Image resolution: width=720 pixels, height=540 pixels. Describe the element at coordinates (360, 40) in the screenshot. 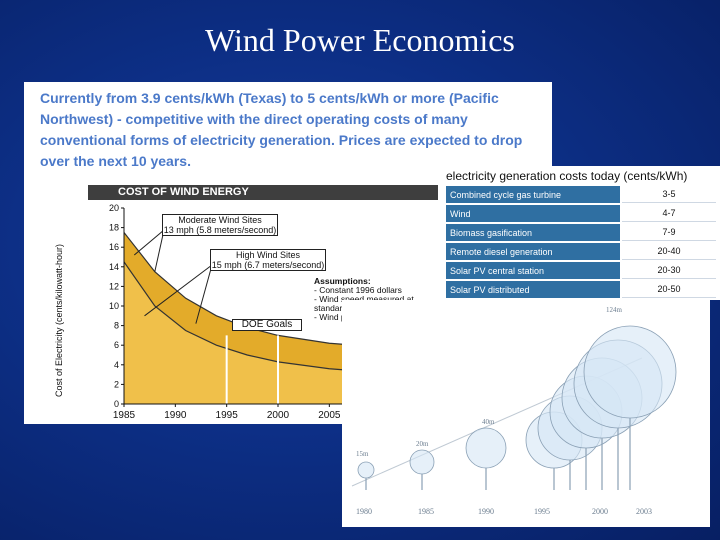

I see `slide-title: Wind Power Economics` at that location.